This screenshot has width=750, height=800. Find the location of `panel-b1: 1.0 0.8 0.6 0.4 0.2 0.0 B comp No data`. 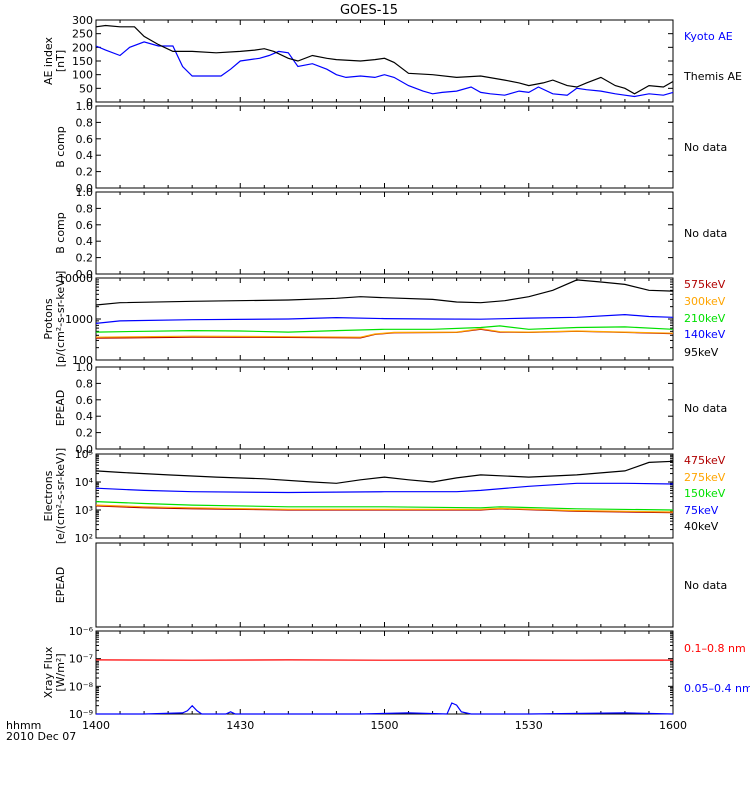

panel-b1: 1.0 0.8 0.6 0.4 0.2 0.0 B comp No data is located at coordinates (390, 147).